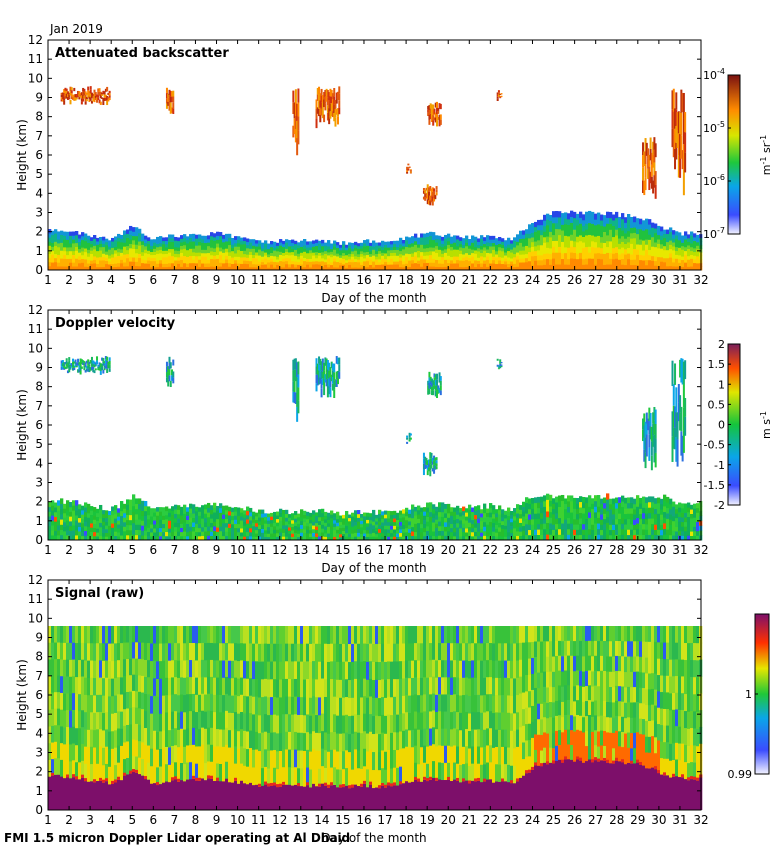 The height and width of the screenshot is (850, 780). Describe the element at coordinates (39, 232) in the screenshot. I see `y-tick-label: 2` at that location.